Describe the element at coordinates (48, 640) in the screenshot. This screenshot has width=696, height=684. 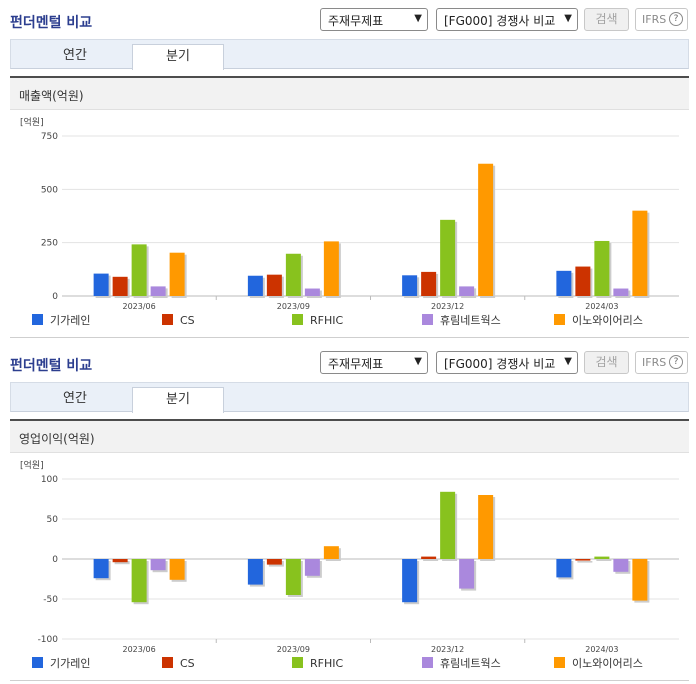
I see `y-tick-label: -100` at that location.